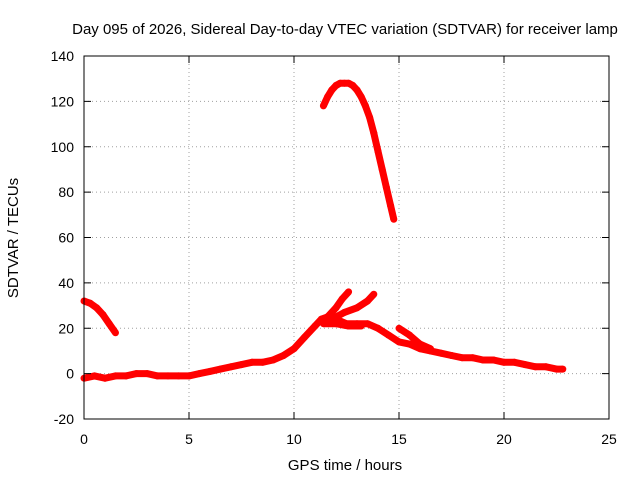 The width and height of the screenshot is (640, 485). What do you see at coordinates (342, 325) in the screenshot?
I see `series-branch-c` at bounding box center [342, 325].